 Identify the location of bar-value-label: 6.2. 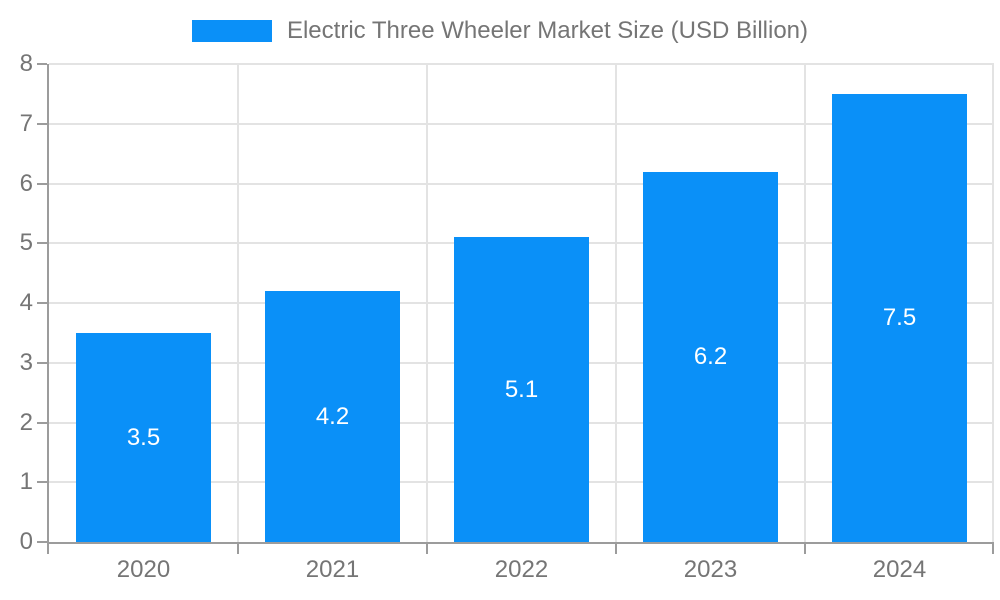
(710, 356).